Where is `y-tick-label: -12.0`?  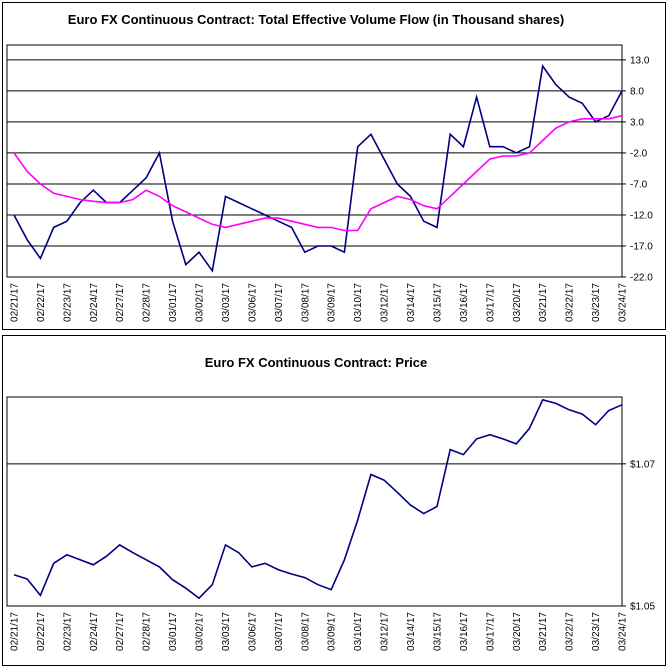
y-tick-label: -12.0 is located at coordinates (641, 215).